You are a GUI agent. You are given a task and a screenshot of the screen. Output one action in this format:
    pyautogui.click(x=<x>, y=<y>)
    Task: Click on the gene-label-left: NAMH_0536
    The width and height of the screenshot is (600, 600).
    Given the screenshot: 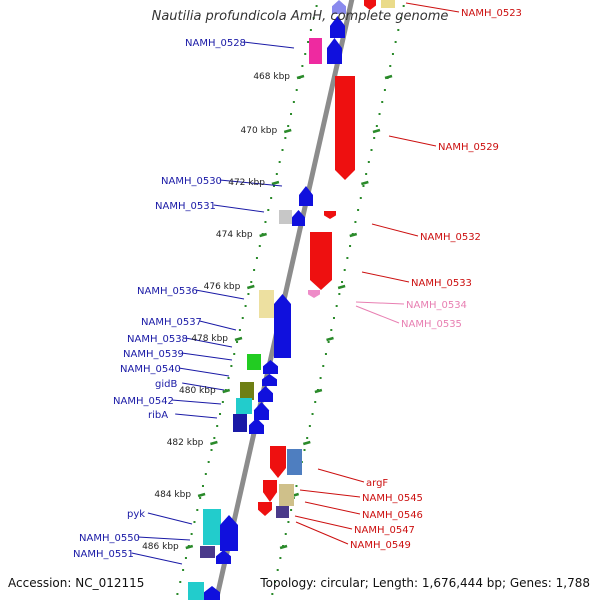 What is the action you would take?
    pyautogui.click(x=167, y=291)
    